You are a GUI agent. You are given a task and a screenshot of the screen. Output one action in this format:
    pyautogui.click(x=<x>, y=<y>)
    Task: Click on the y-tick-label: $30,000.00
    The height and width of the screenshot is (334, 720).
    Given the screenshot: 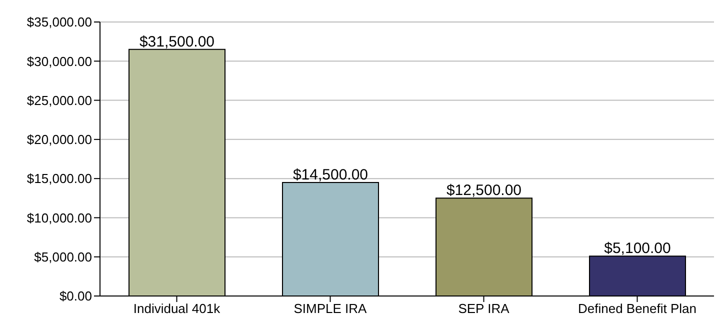 What is the action you would take?
    pyautogui.click(x=59, y=61)
    